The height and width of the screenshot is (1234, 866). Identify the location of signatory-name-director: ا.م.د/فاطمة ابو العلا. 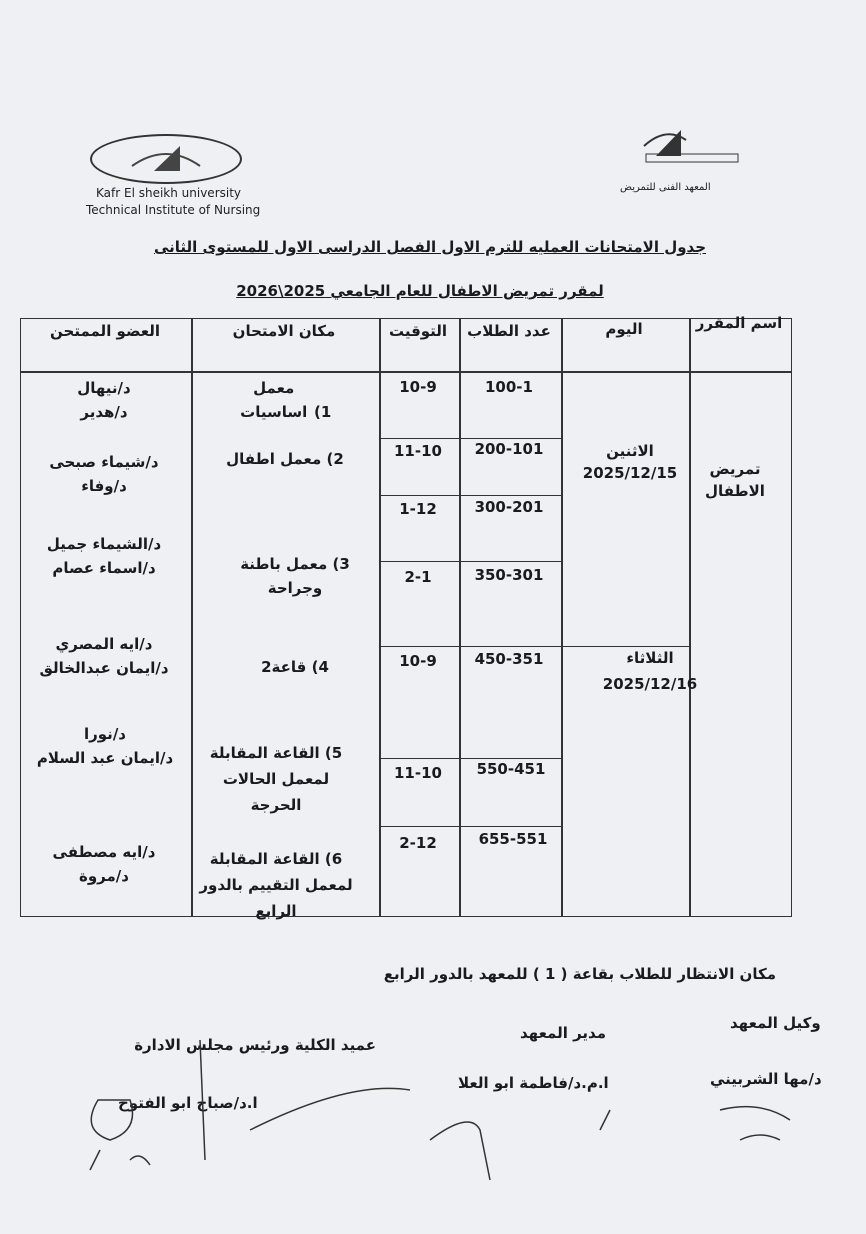
(533, 1083).